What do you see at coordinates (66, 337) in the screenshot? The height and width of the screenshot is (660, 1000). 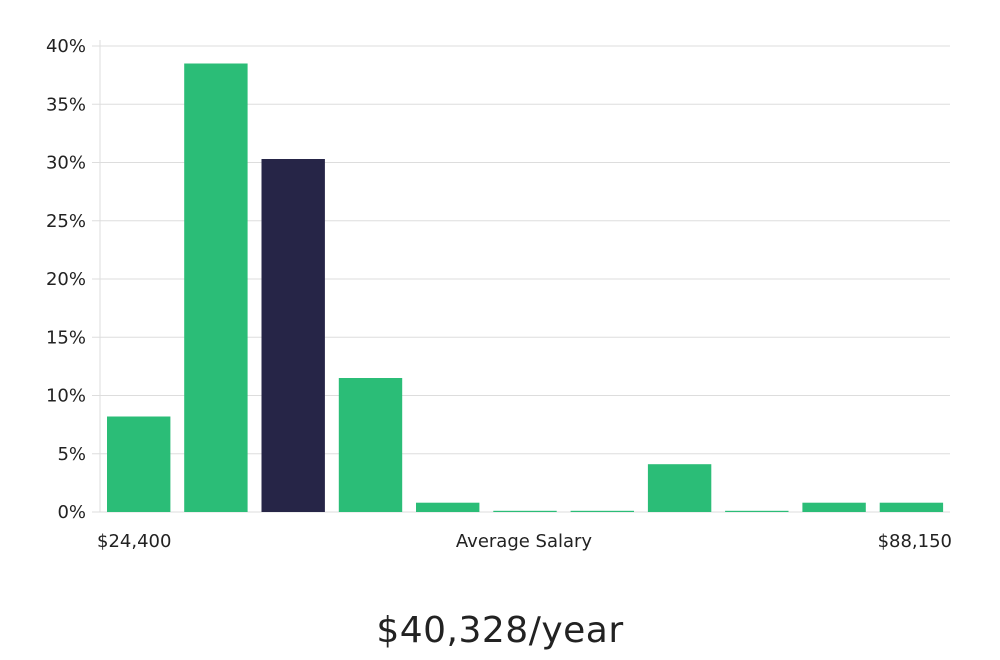 I see `y-tick-label: 15%` at bounding box center [66, 337].